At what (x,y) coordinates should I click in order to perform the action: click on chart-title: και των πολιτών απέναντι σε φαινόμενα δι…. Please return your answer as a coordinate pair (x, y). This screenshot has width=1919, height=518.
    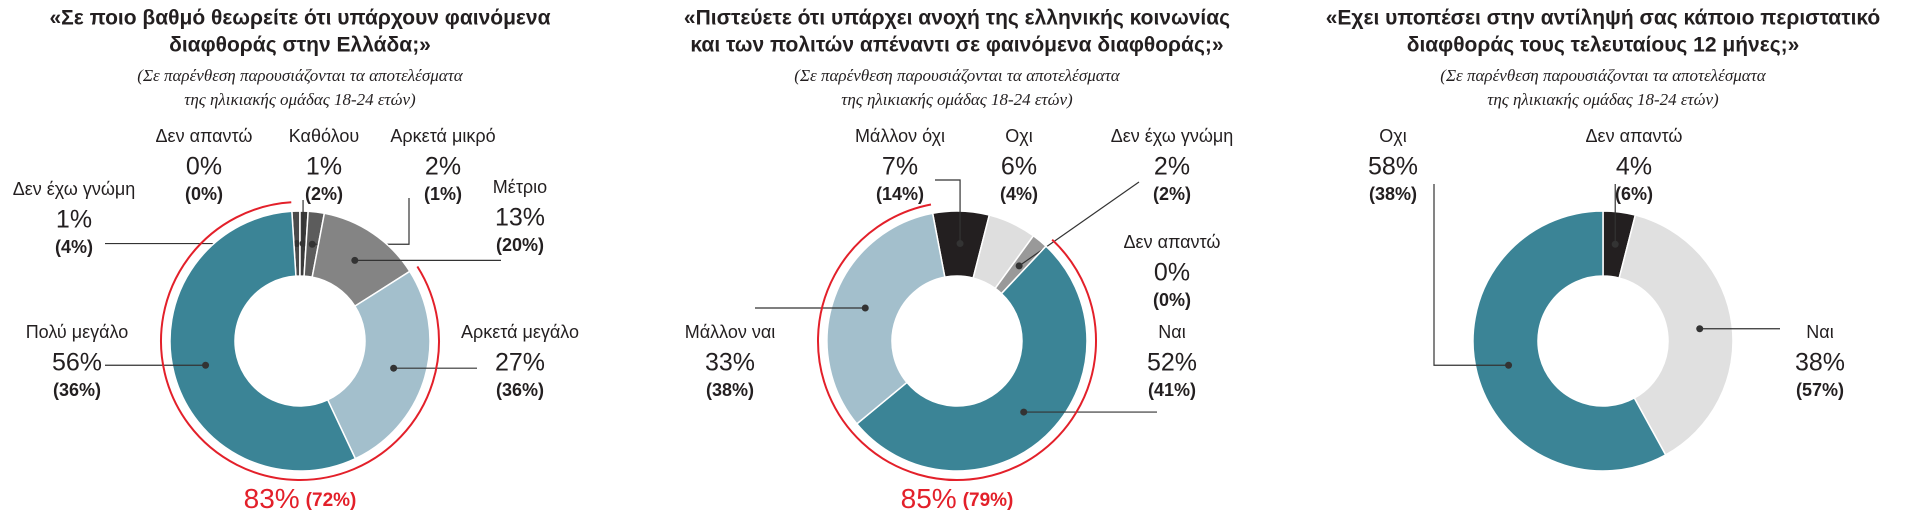
    Looking at the image, I should click on (956, 45).